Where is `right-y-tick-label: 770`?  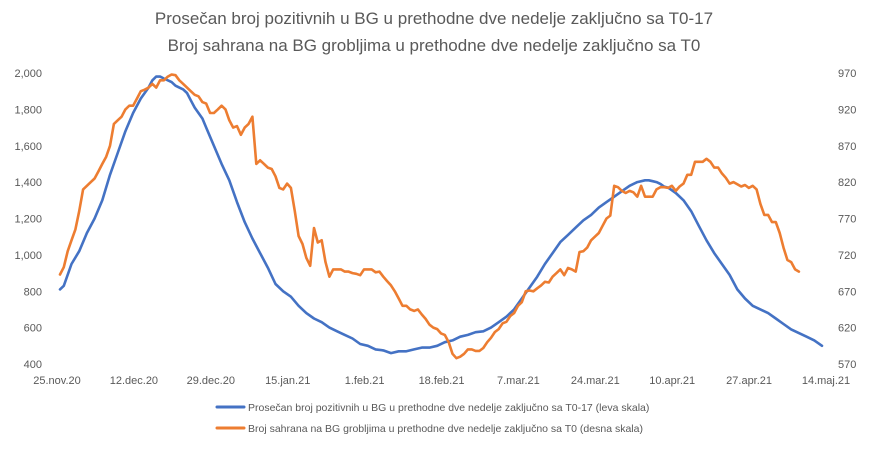 right-y-tick-label: 770 is located at coordinates (847, 220).